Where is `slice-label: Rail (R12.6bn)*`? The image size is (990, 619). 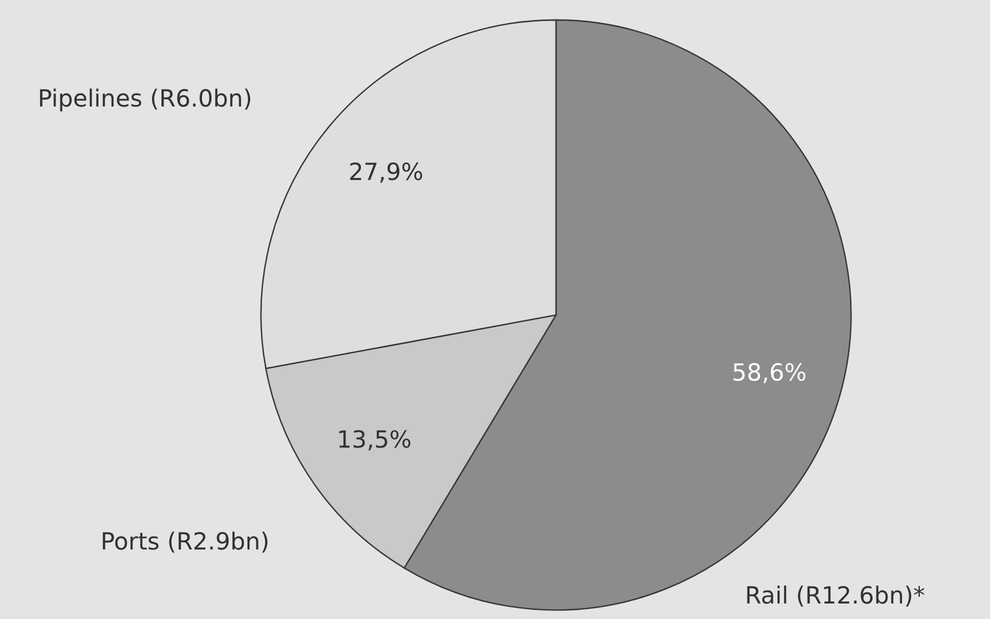 slice-label: Rail (R12.6bn)* is located at coordinates (835, 596).